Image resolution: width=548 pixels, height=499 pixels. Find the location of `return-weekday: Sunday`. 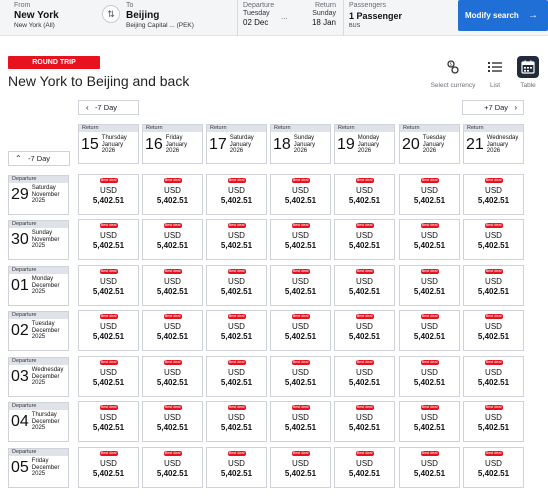

return-weekday: Sunday is located at coordinates (324, 13).